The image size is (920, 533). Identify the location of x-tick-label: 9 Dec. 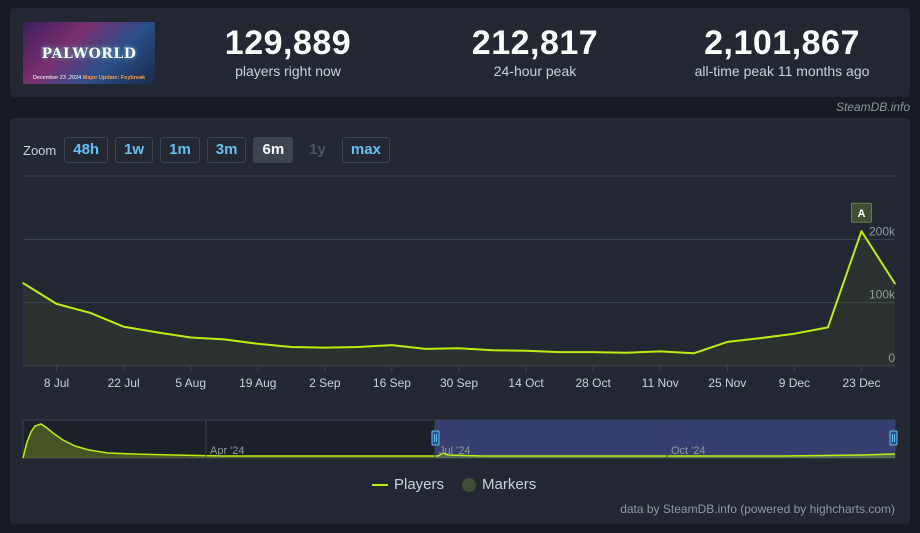
(794, 383).